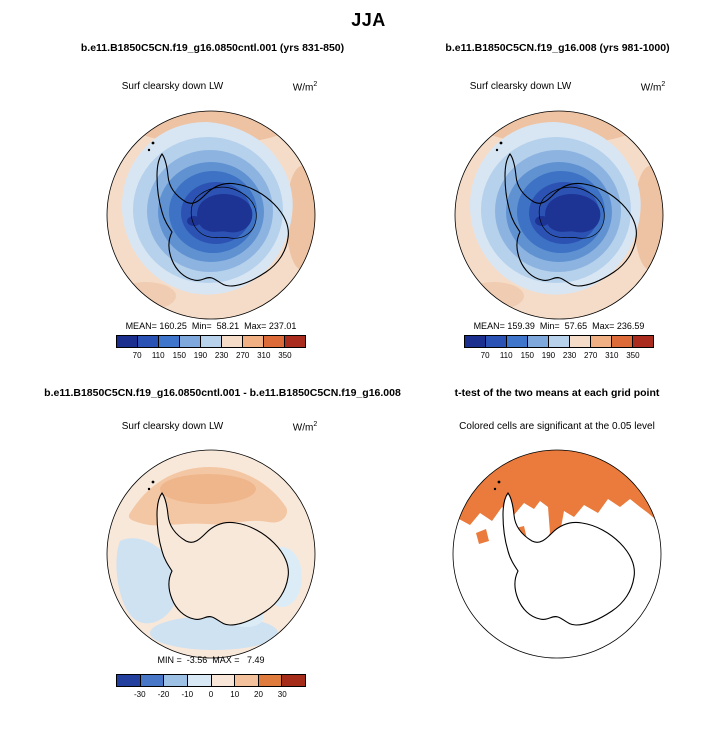  I want to click on units-label-top-right: W/m2, so click(653, 87).